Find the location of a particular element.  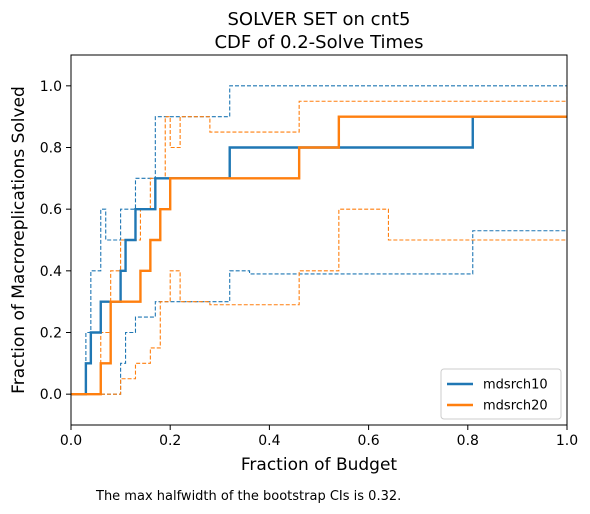

x-axis: 0.0 0.2 0.4 0.6 0.8 1.0 is located at coordinates (319, 437).